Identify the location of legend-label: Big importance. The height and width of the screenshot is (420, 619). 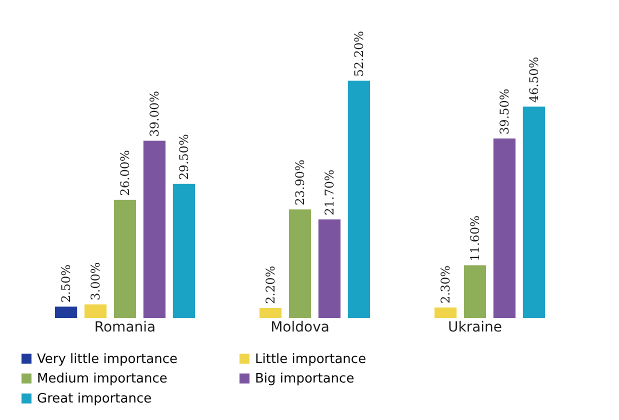
(304, 379).